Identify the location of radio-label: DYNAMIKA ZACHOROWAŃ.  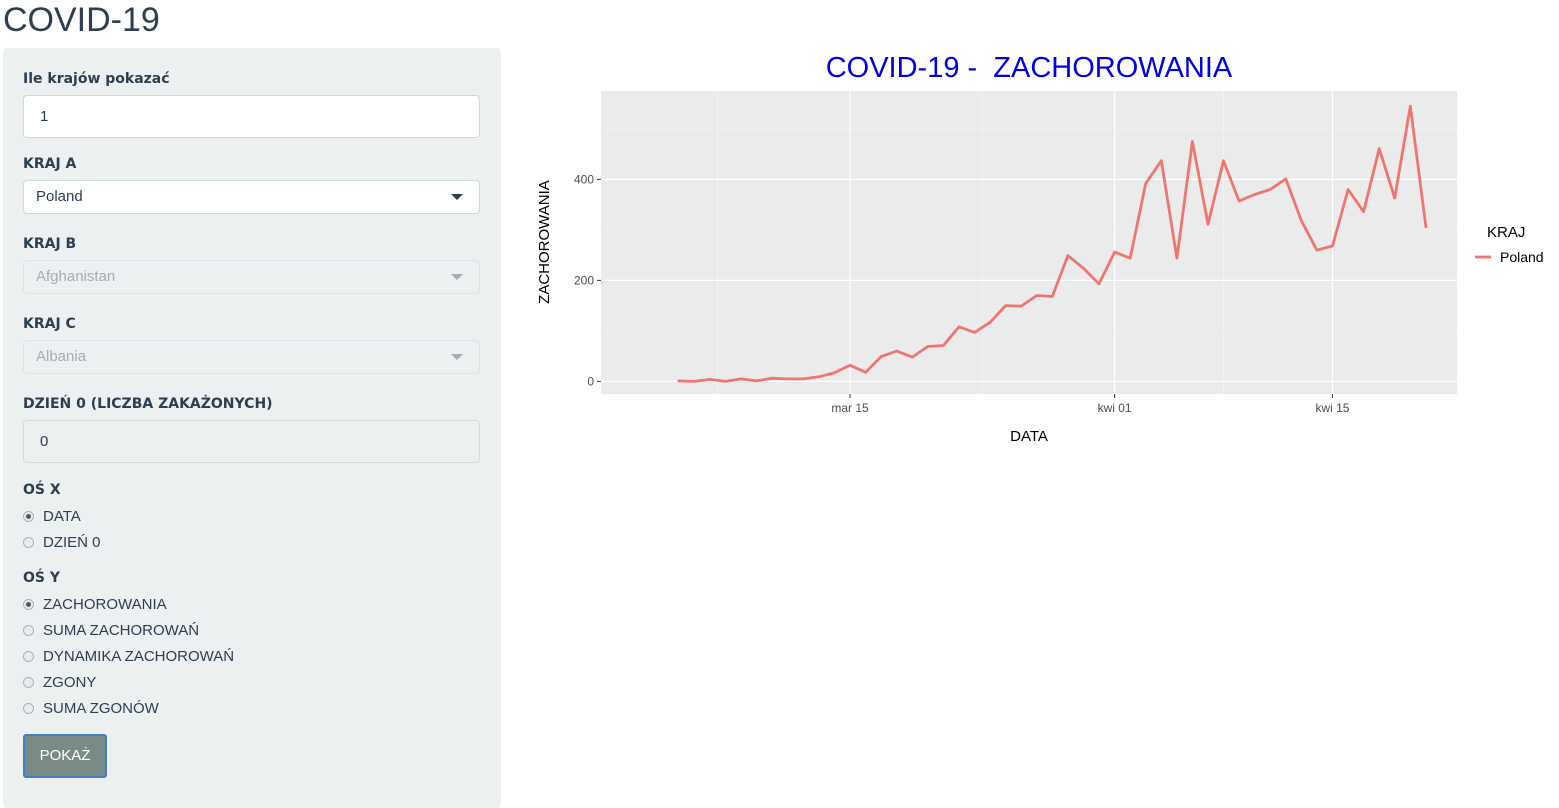
(139, 656).